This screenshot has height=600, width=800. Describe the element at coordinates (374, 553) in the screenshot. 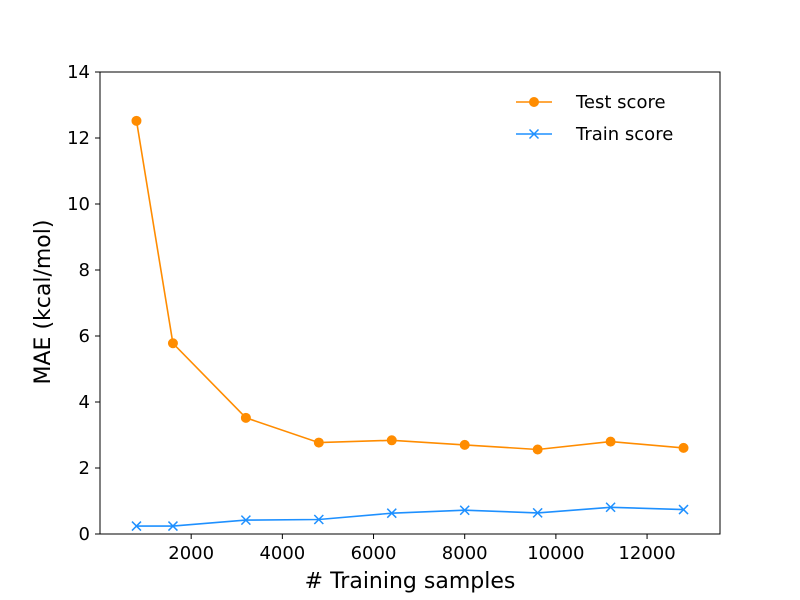

I see `x-tick-label: 6000` at that location.